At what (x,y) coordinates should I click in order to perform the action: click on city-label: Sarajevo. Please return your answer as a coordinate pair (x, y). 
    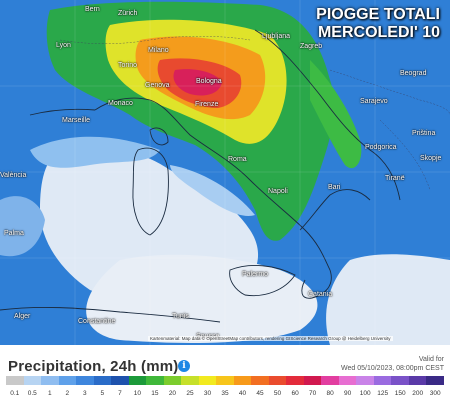
    Looking at the image, I should click on (374, 101).